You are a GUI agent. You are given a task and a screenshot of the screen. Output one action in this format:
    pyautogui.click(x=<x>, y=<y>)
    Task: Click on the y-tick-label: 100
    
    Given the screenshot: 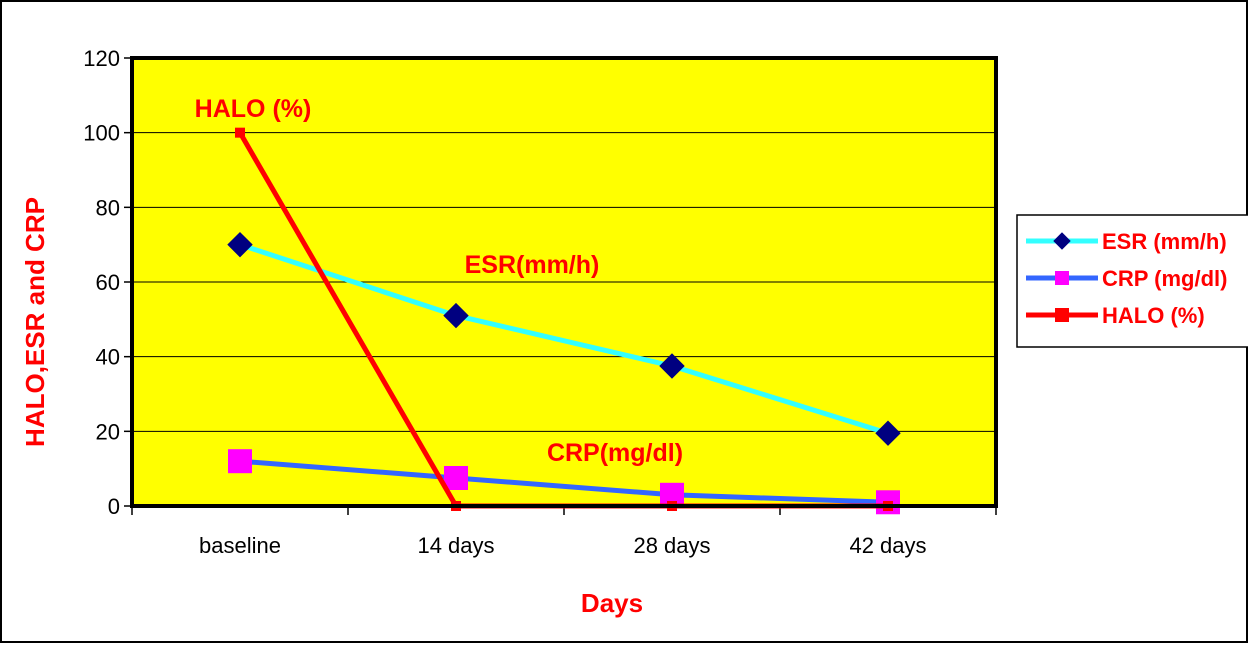 What is the action you would take?
    pyautogui.click(x=101, y=133)
    